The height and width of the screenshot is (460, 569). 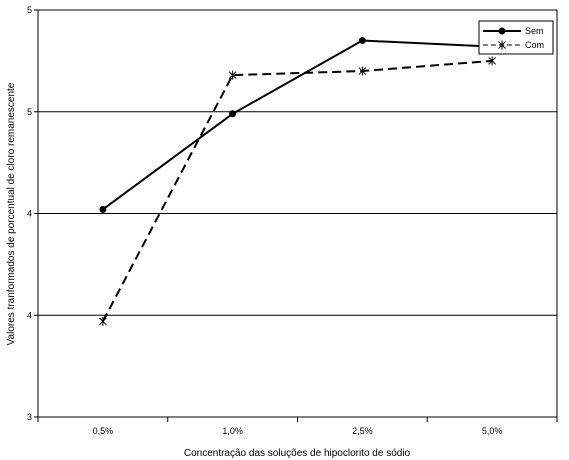 I want to click on x-tick-label: 2,5%, so click(x=362, y=431).